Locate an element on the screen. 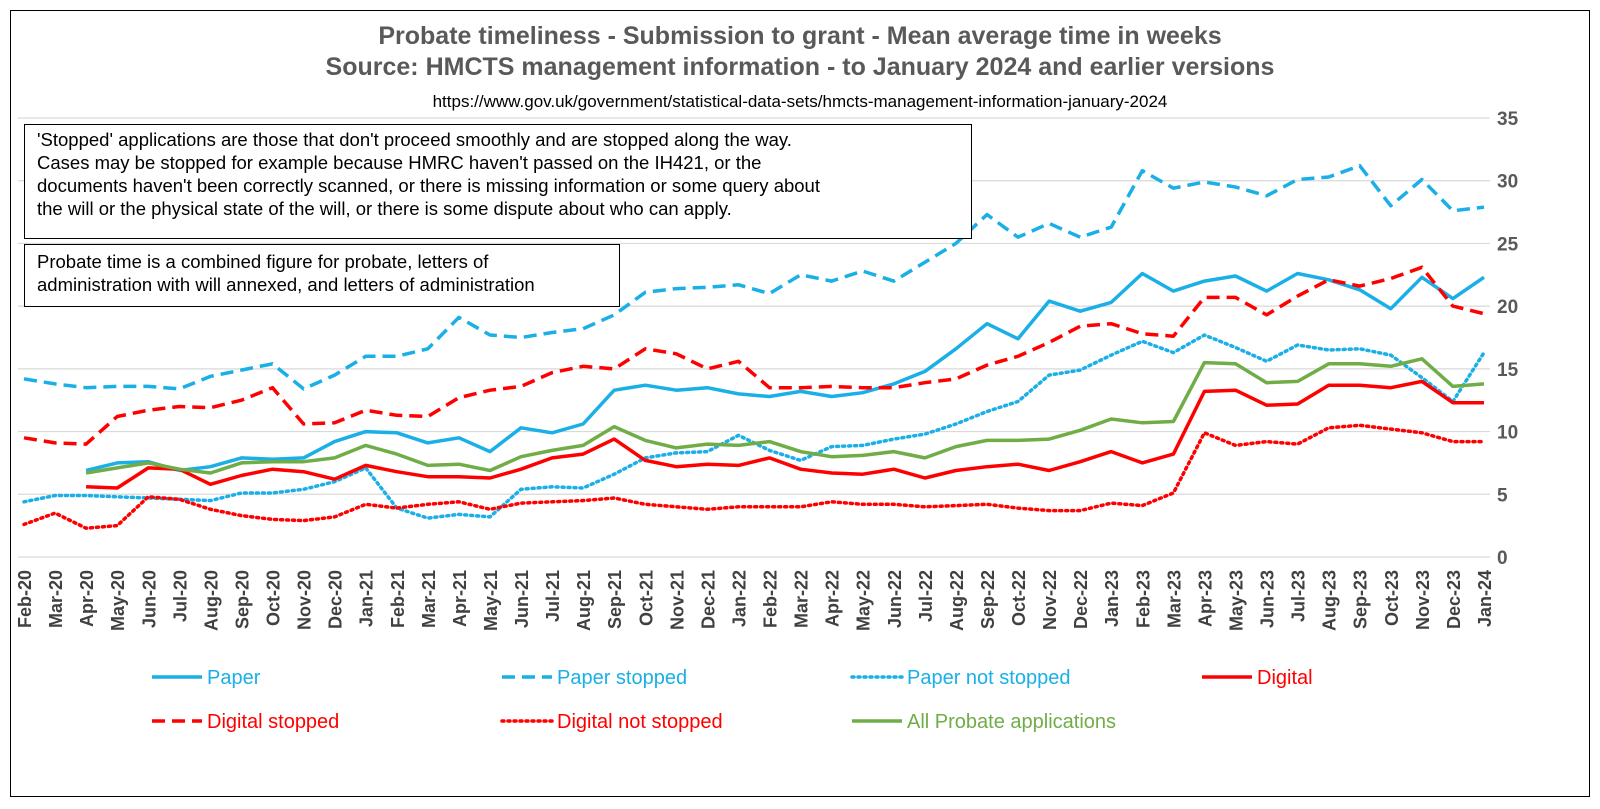 The height and width of the screenshot is (809, 1600). x-tick-label: May-20 is located at coordinates (118, 600).